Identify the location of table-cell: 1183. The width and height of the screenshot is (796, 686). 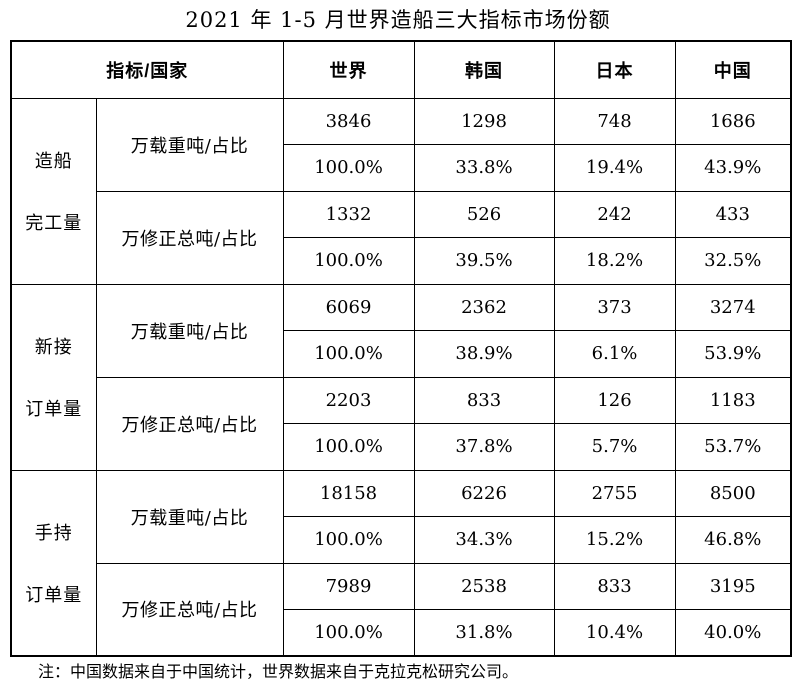
(733, 400).